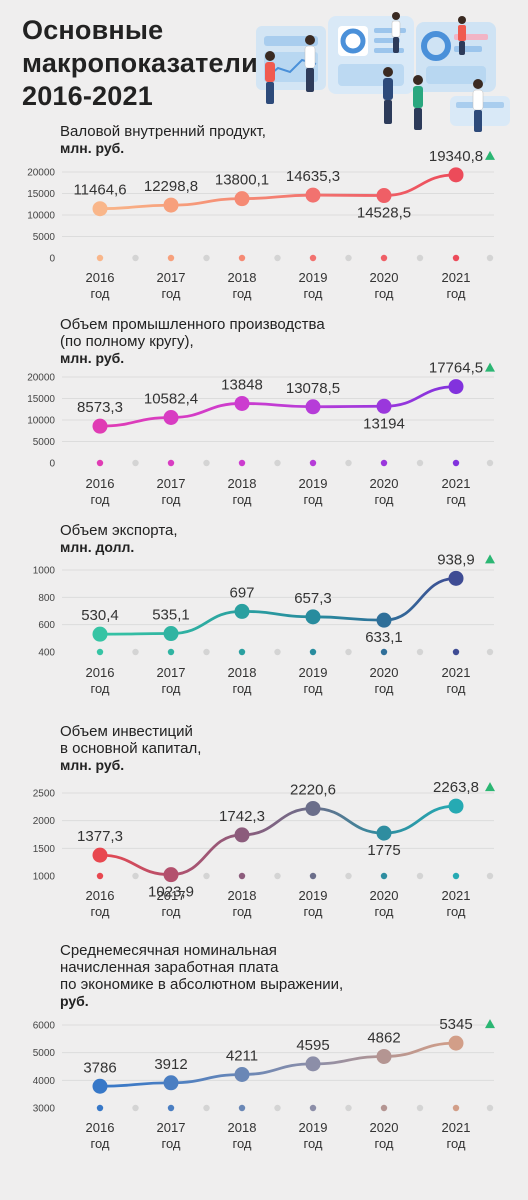 This screenshot has width=528, height=1200. I want to click on data-label: 13800,1, so click(242, 180).